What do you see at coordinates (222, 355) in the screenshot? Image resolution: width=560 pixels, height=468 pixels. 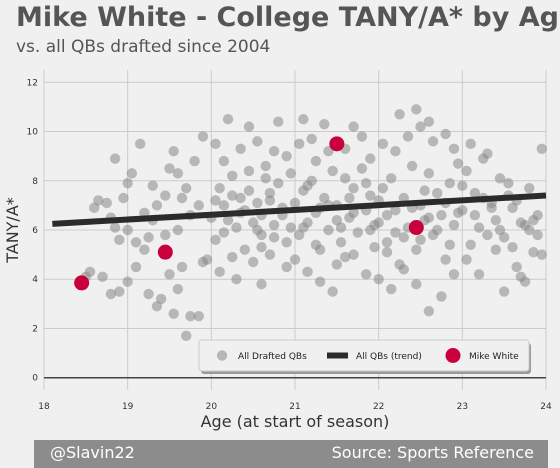 I see `legend-drafted-marker` at bounding box center [222, 355].